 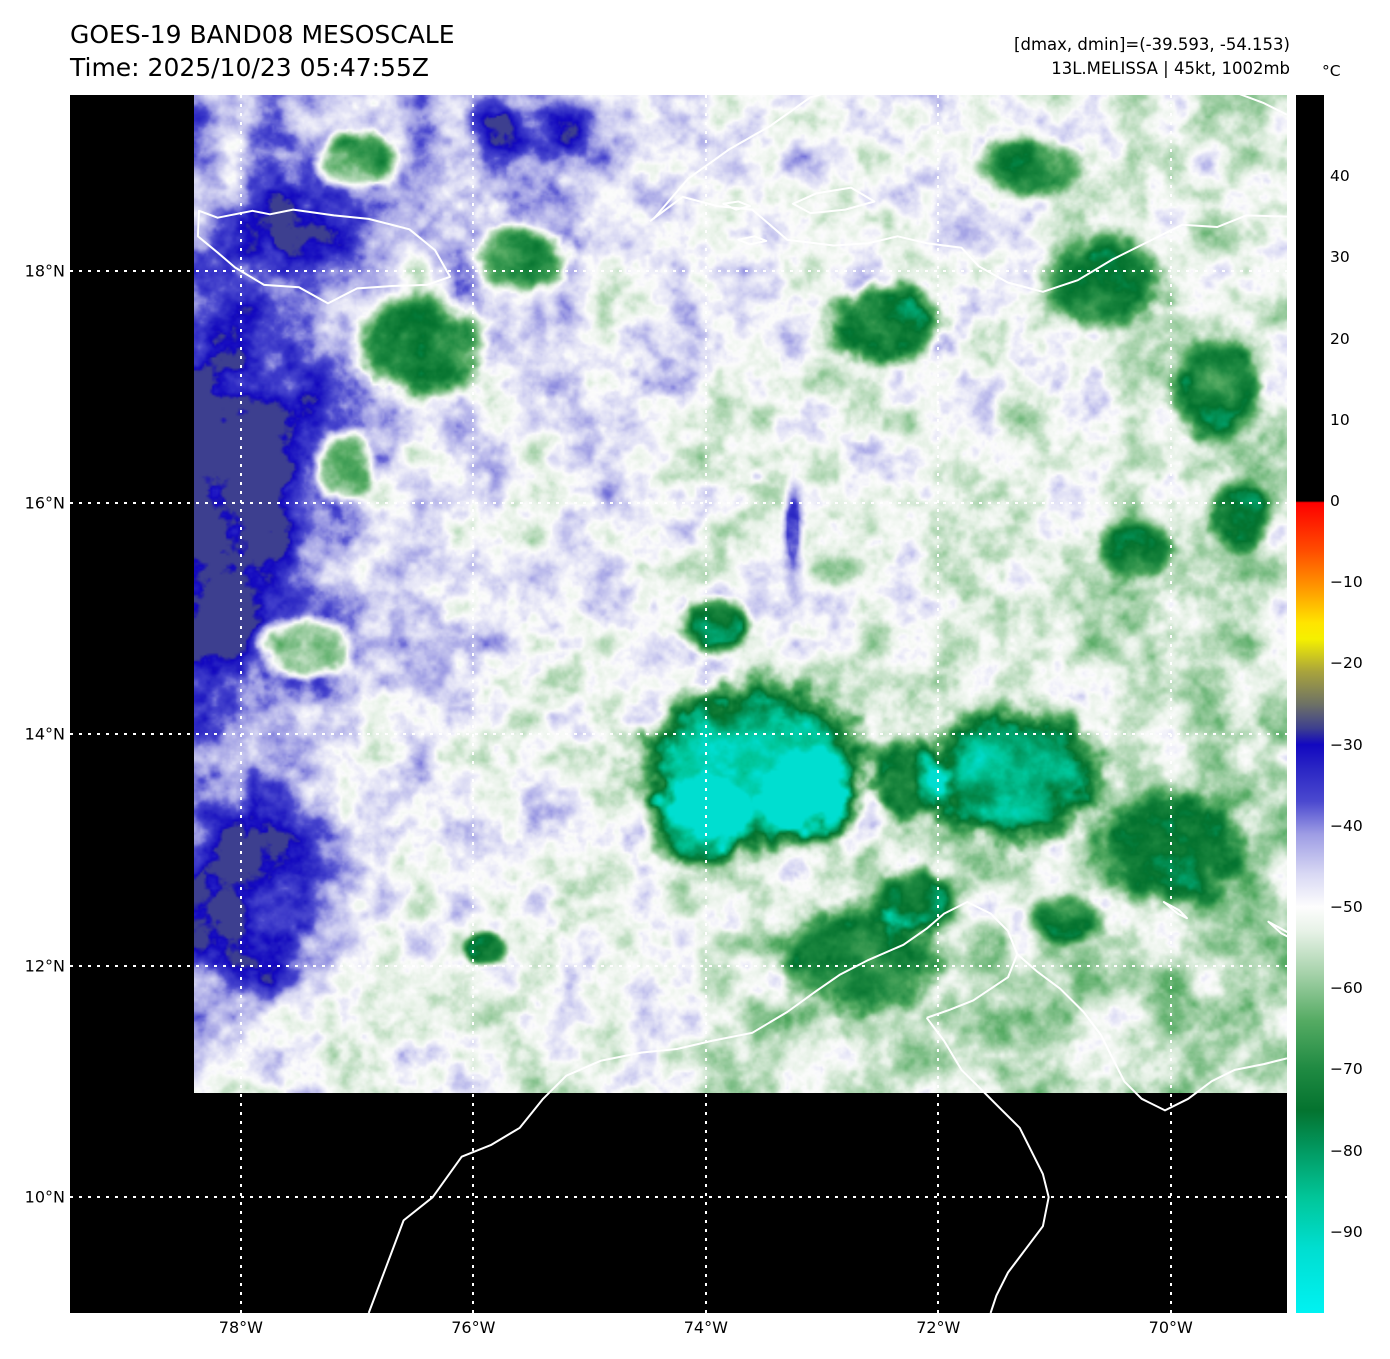 I want to click on colorbar-tick-40: 40, so click(x=1340, y=176).